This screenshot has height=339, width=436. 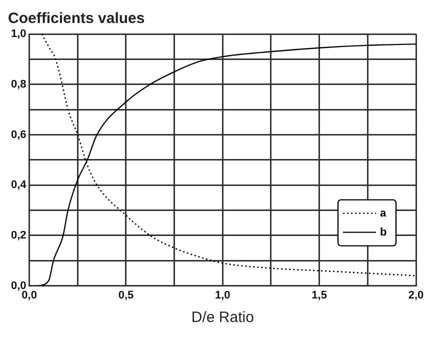 What do you see at coordinates (126, 295) in the screenshot?
I see `x-tick-label: 0,5` at bounding box center [126, 295].